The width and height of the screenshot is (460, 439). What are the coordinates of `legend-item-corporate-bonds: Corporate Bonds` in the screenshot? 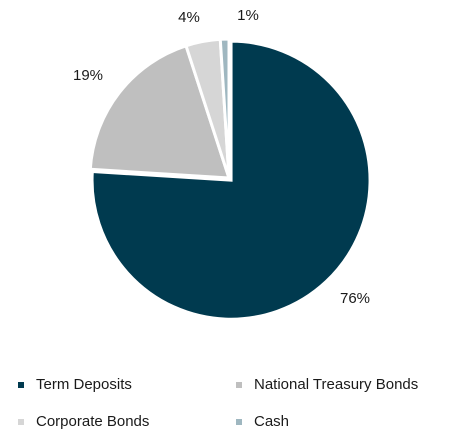 It's located at (83, 421).